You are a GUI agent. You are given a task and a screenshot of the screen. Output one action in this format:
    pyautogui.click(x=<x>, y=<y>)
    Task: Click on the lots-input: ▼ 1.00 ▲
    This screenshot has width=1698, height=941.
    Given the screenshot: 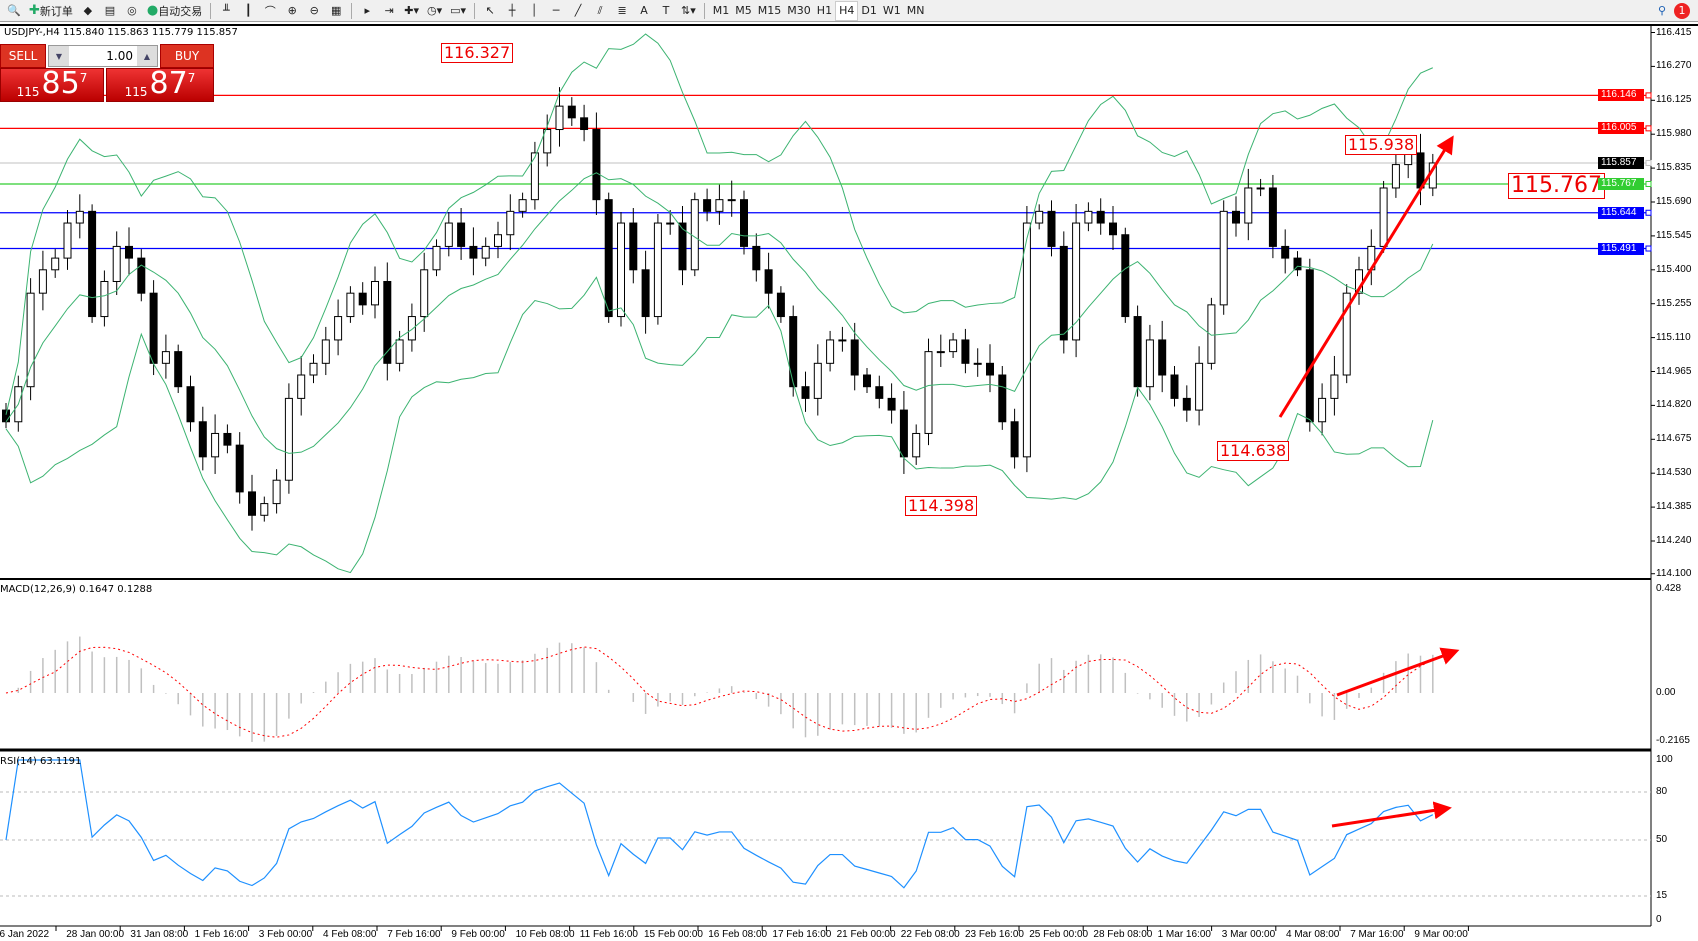 What is the action you would take?
    pyautogui.click(x=103, y=56)
    